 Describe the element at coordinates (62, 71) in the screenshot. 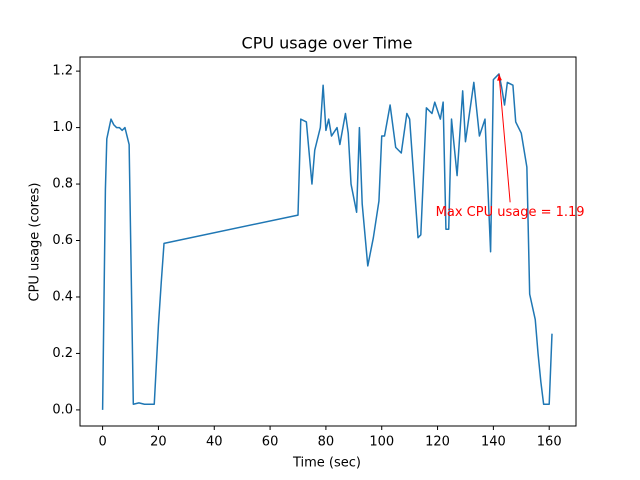

I see `y-tick-label: 1.2` at that location.